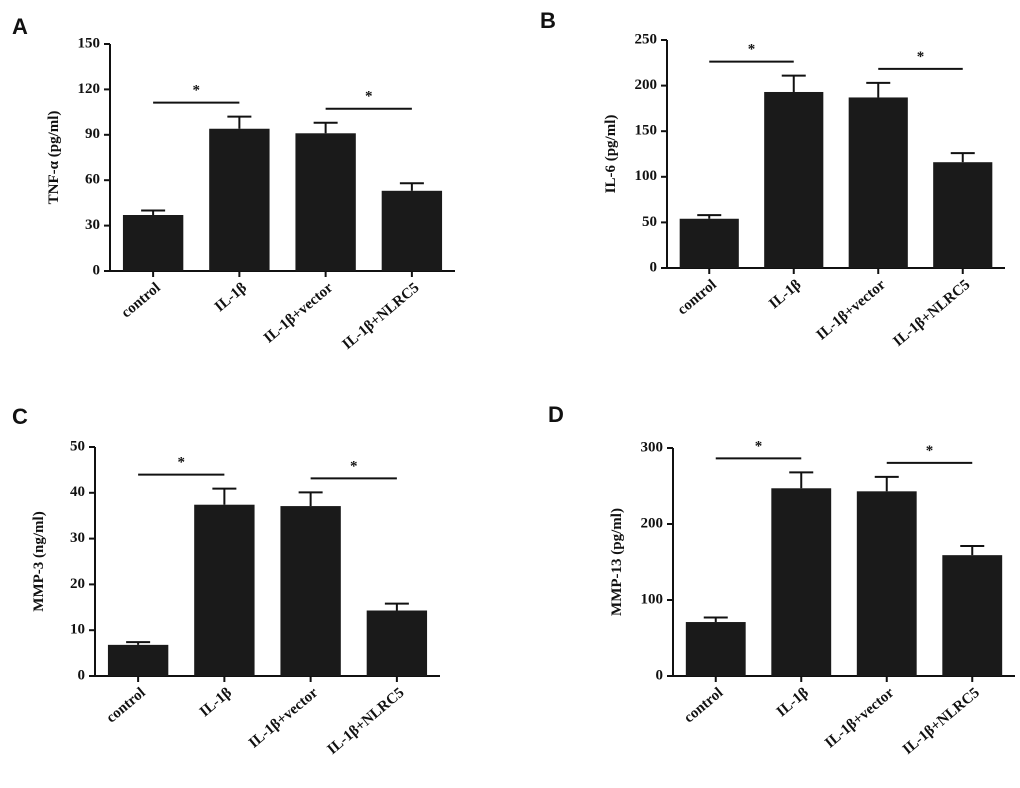 This screenshot has width=1020, height=788. Describe the element at coordinates (556, 414) in the screenshot. I see `panel-label: D` at that location.